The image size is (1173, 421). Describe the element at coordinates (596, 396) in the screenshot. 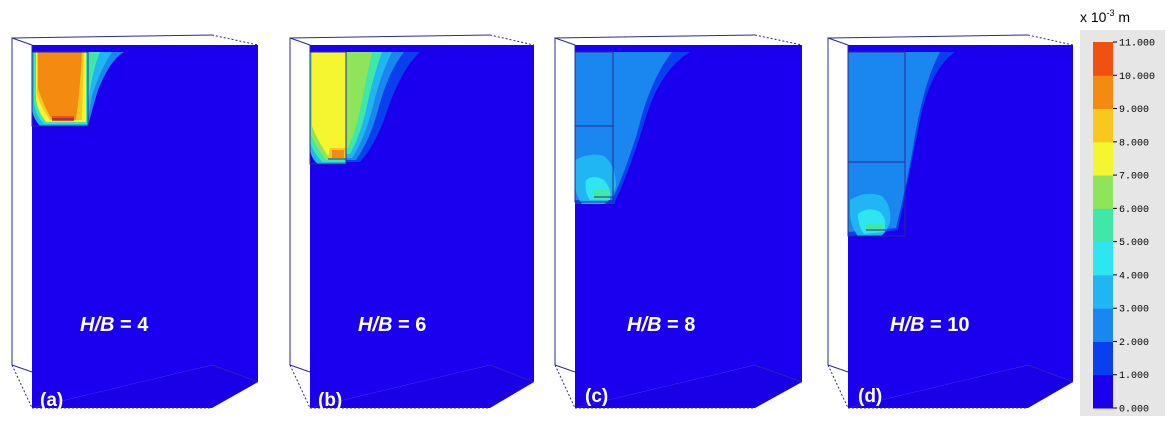

I see `panel-c-label: (c)` at that location.